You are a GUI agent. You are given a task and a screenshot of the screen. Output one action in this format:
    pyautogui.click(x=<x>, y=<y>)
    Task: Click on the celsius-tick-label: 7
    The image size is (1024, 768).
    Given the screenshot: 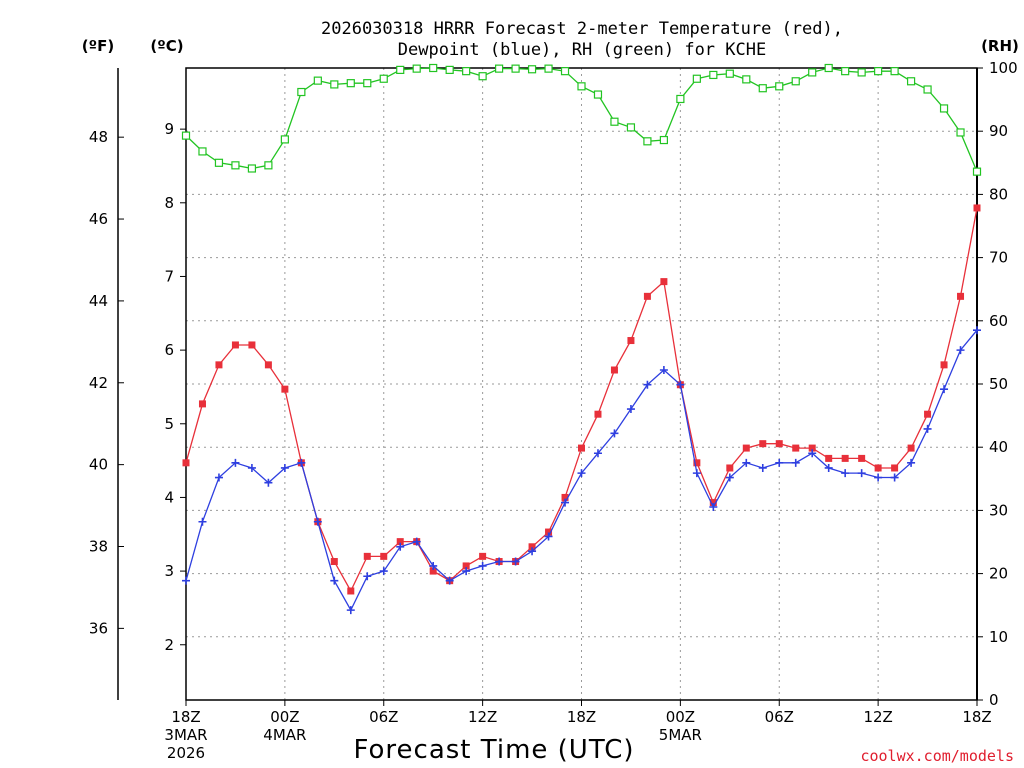 What is the action you would take?
    pyautogui.click(x=169, y=276)
    